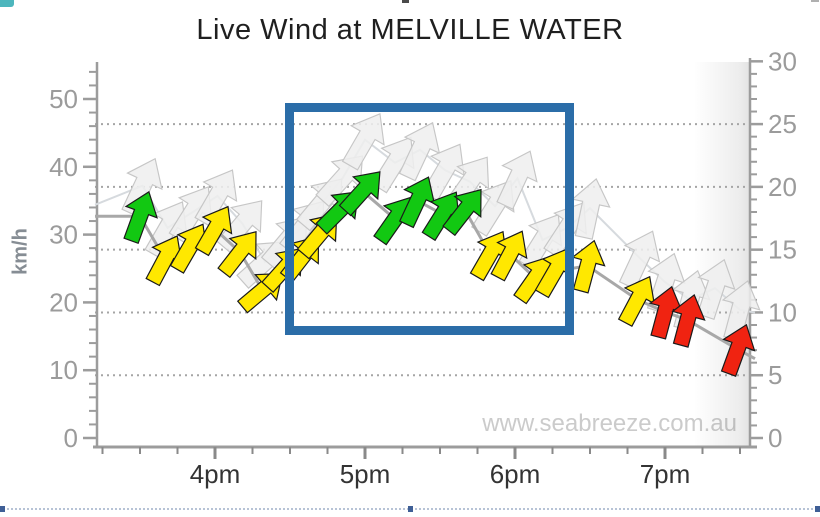 The image size is (820, 517). I want to click on x-tick-label: 6pm, so click(515, 474).